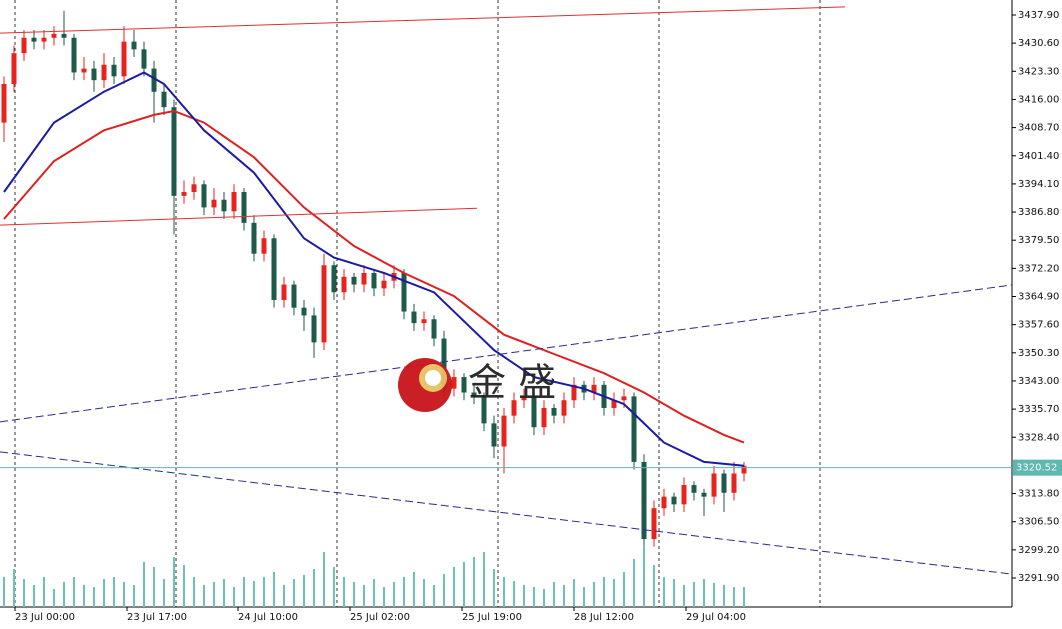  Describe the element at coordinates (512, 383) in the screenshot. I see `watermark-text: 金 盛` at that location.